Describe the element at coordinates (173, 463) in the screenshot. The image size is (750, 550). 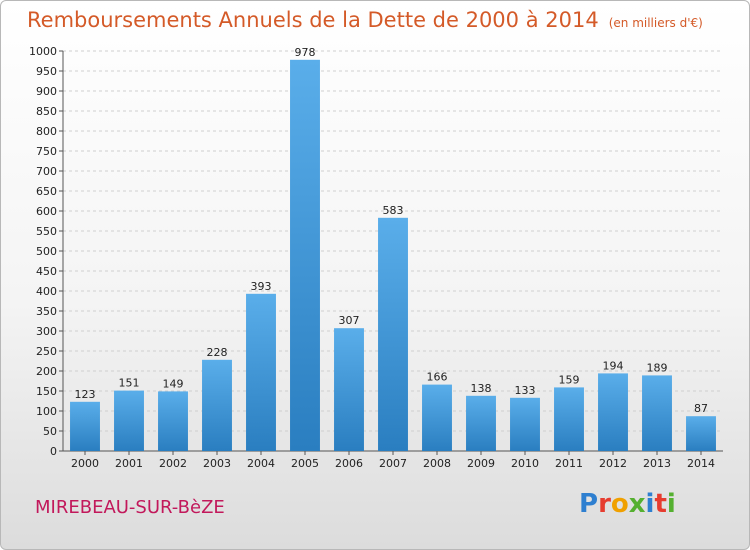
I see `x-tick-label: 2002` at that location.